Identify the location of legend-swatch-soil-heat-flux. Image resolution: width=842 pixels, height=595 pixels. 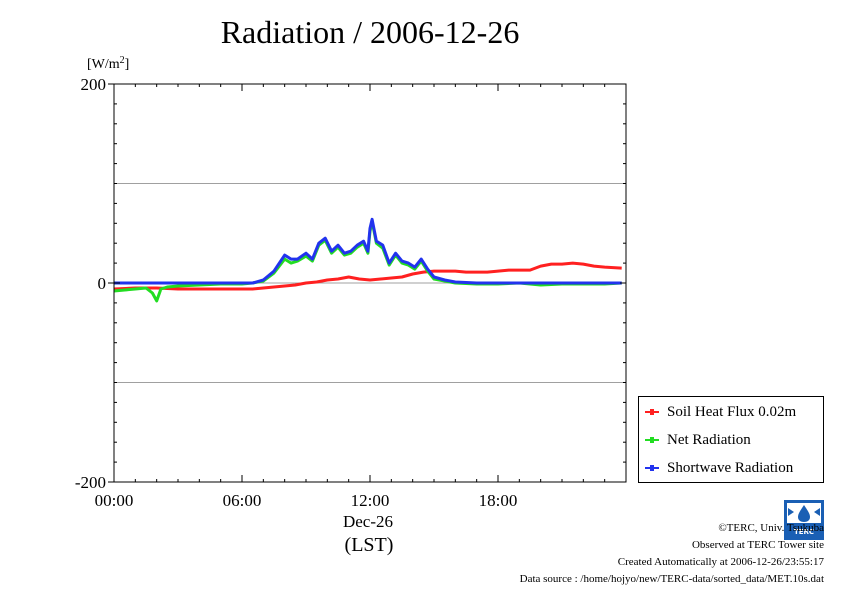
(652, 412).